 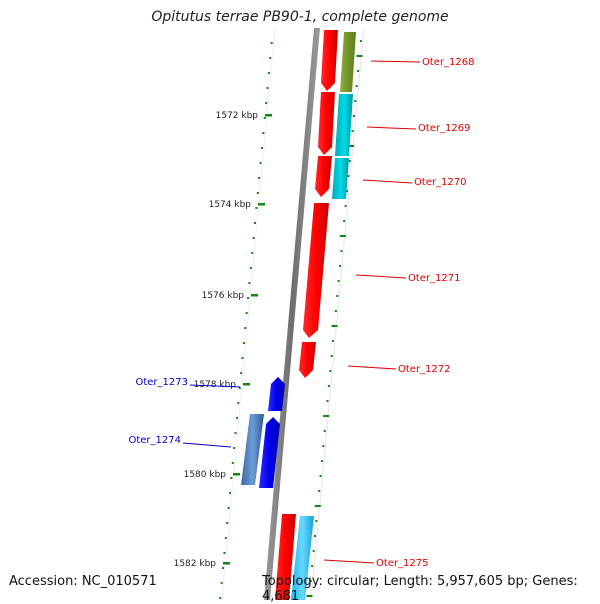 I want to click on genome-backbone, so click(x=292, y=314).